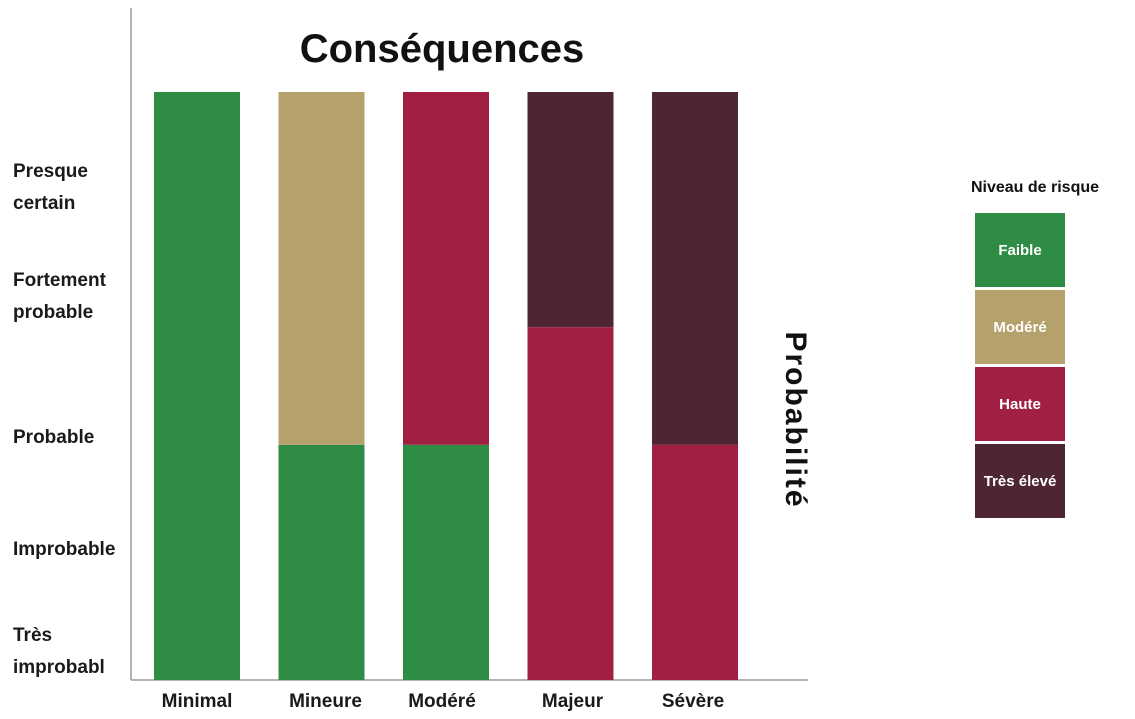  What do you see at coordinates (64, 549) in the screenshot?
I see `y-tick-label: Improbable` at bounding box center [64, 549].